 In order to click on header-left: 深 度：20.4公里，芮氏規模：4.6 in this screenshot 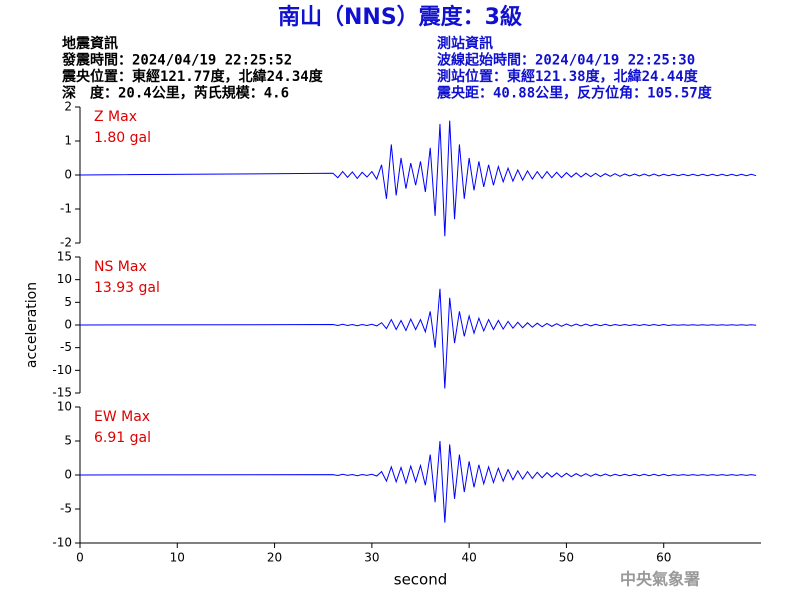, I will do `click(175, 93)`.